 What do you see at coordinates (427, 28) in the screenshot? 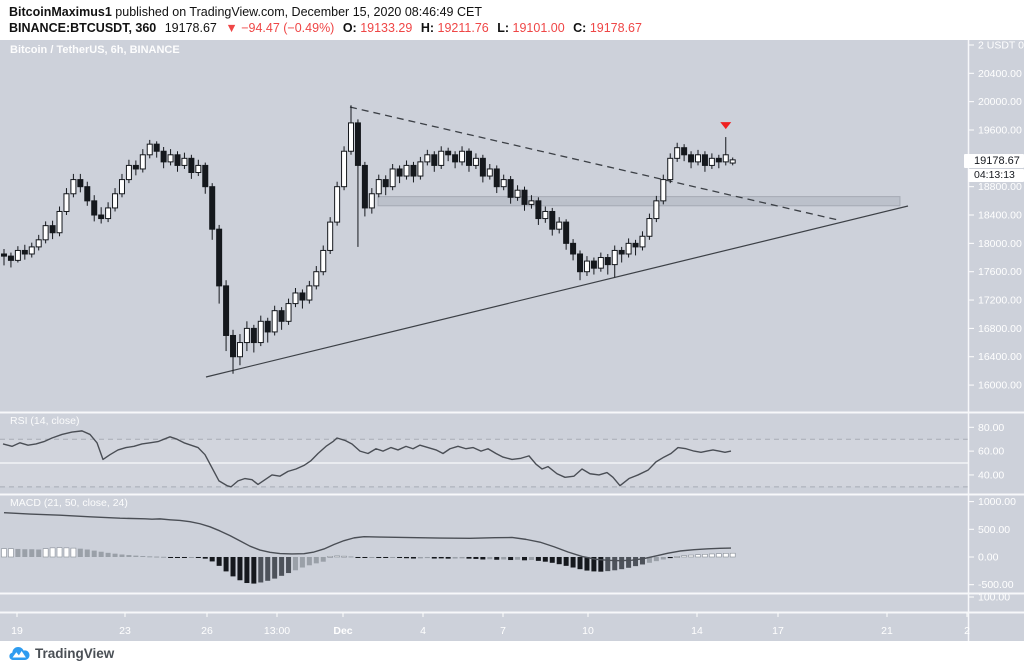
I see `high-label: H:` at bounding box center [427, 28].